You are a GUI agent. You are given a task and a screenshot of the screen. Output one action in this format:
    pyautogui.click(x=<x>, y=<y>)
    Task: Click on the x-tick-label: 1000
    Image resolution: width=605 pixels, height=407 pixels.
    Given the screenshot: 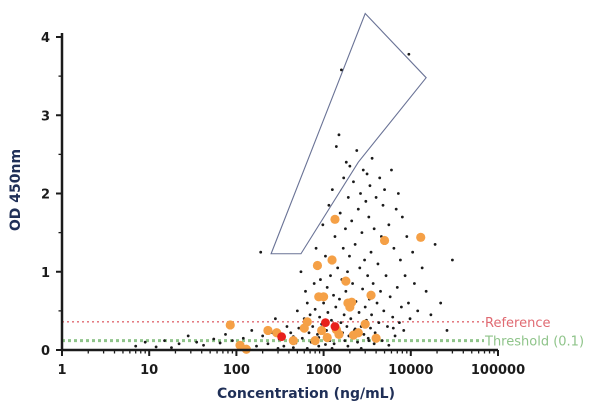 What is the action you would take?
    pyautogui.click(x=324, y=370)
    